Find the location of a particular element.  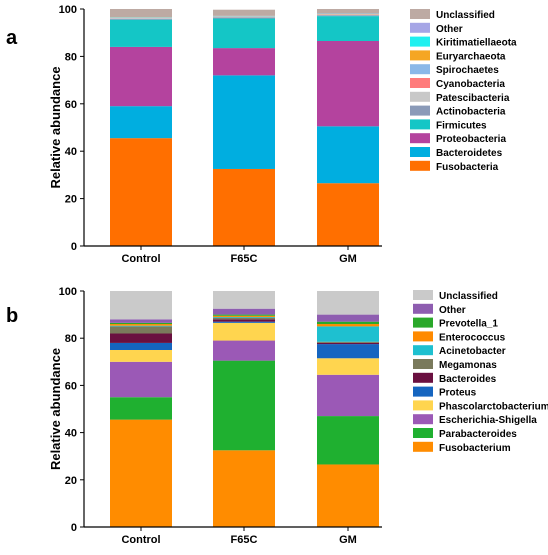

legend-label: Megamonas is located at coordinates (468, 365).